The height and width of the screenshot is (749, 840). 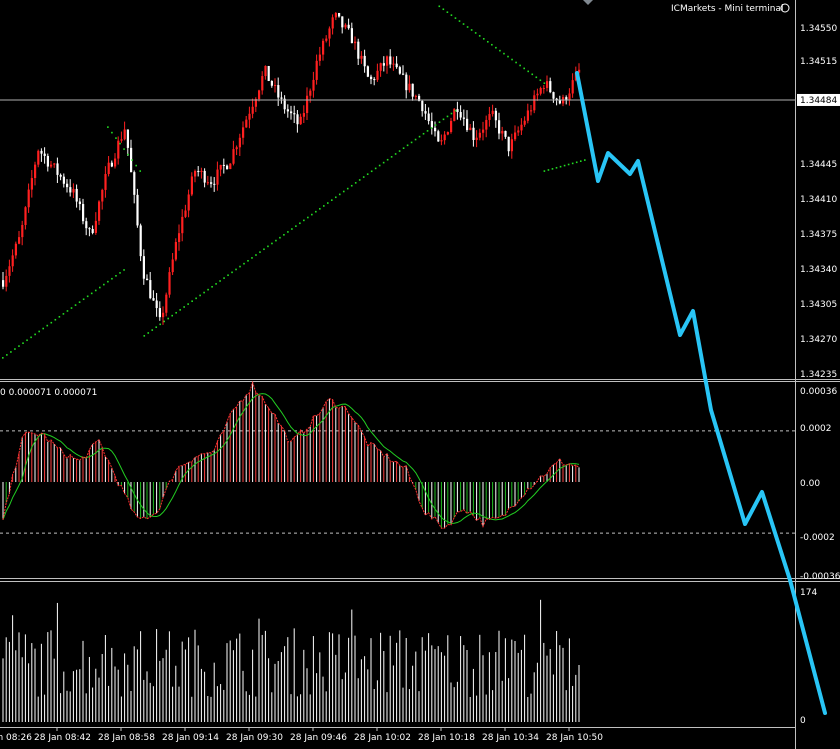 What do you see at coordinates (727, 9) in the screenshot?
I see `terminal-title: ICMarkets - Mini terminal` at bounding box center [727, 9].